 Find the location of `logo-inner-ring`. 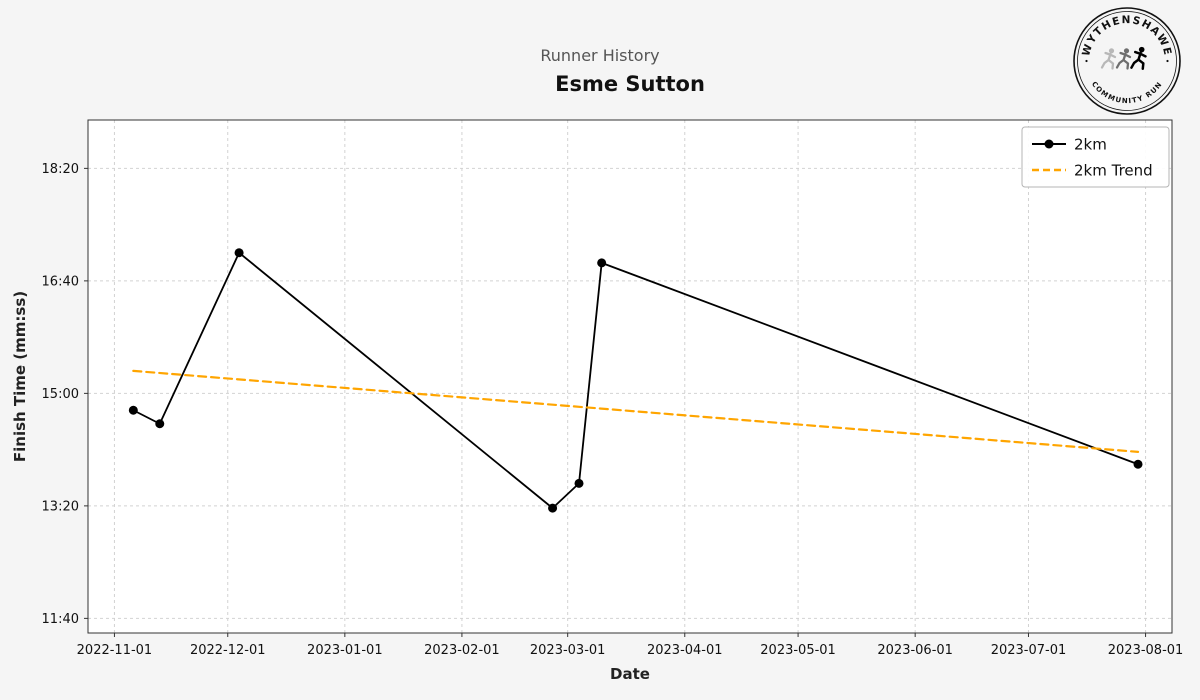

logo-inner-ring is located at coordinates (1127, 61).